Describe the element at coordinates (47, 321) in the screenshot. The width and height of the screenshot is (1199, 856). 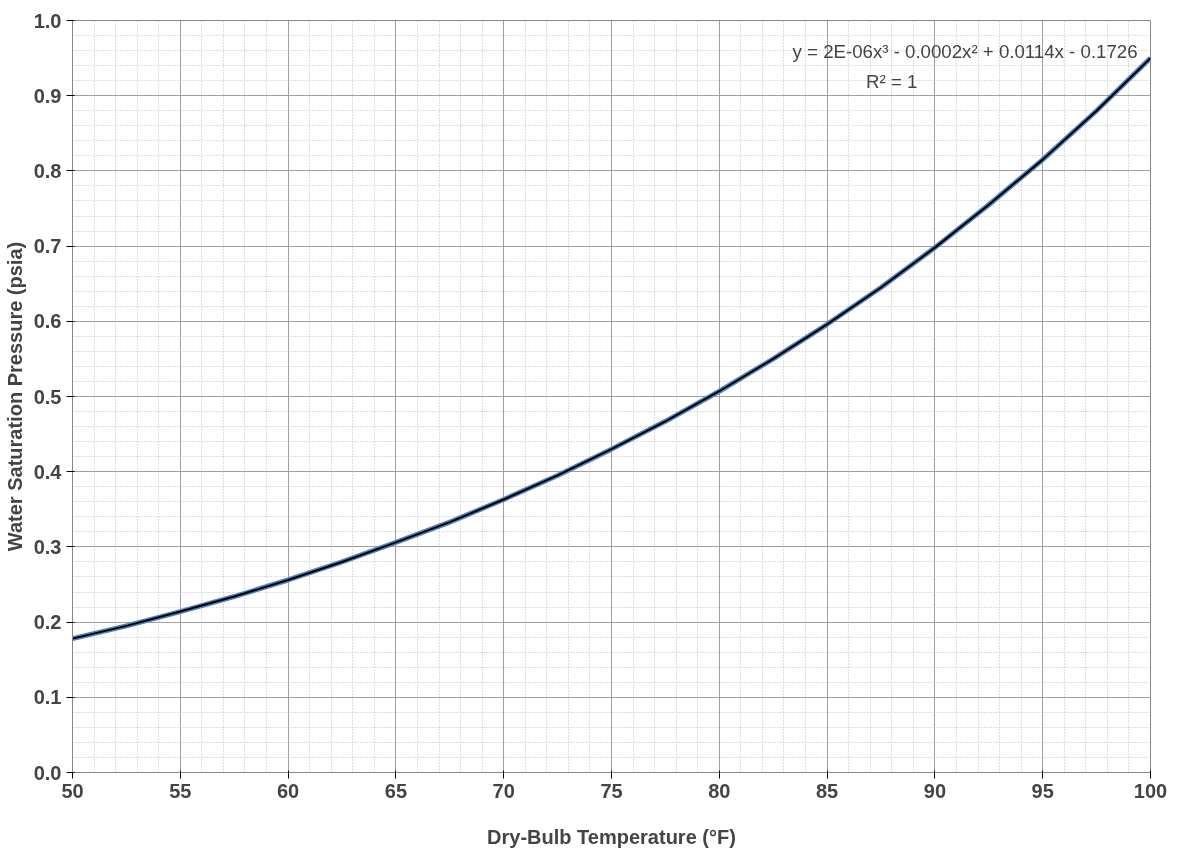
I see `y-tick-label: 0.6` at that location.